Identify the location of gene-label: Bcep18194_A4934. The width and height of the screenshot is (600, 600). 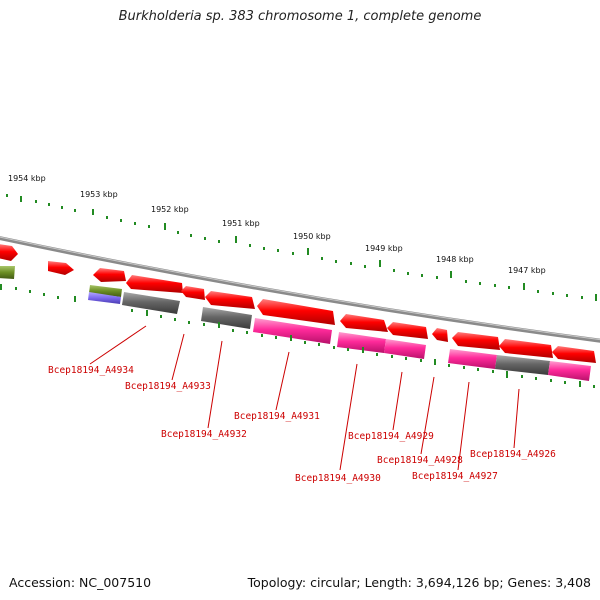
(91, 370).